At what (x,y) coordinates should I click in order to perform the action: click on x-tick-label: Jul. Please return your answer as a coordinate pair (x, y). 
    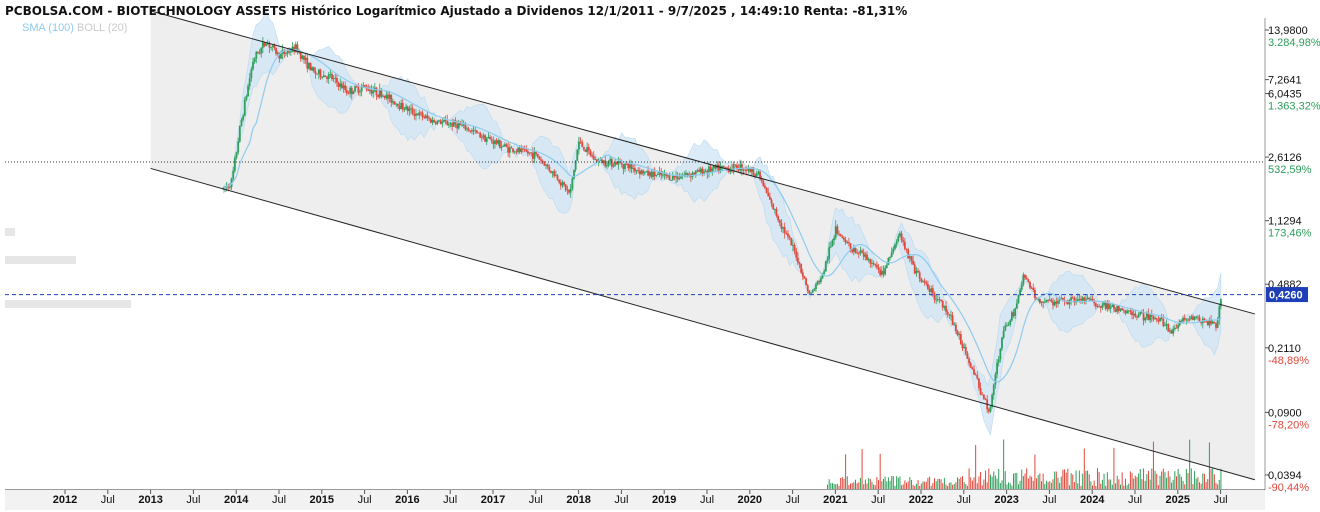
    Looking at the image, I should click on (1221, 500).